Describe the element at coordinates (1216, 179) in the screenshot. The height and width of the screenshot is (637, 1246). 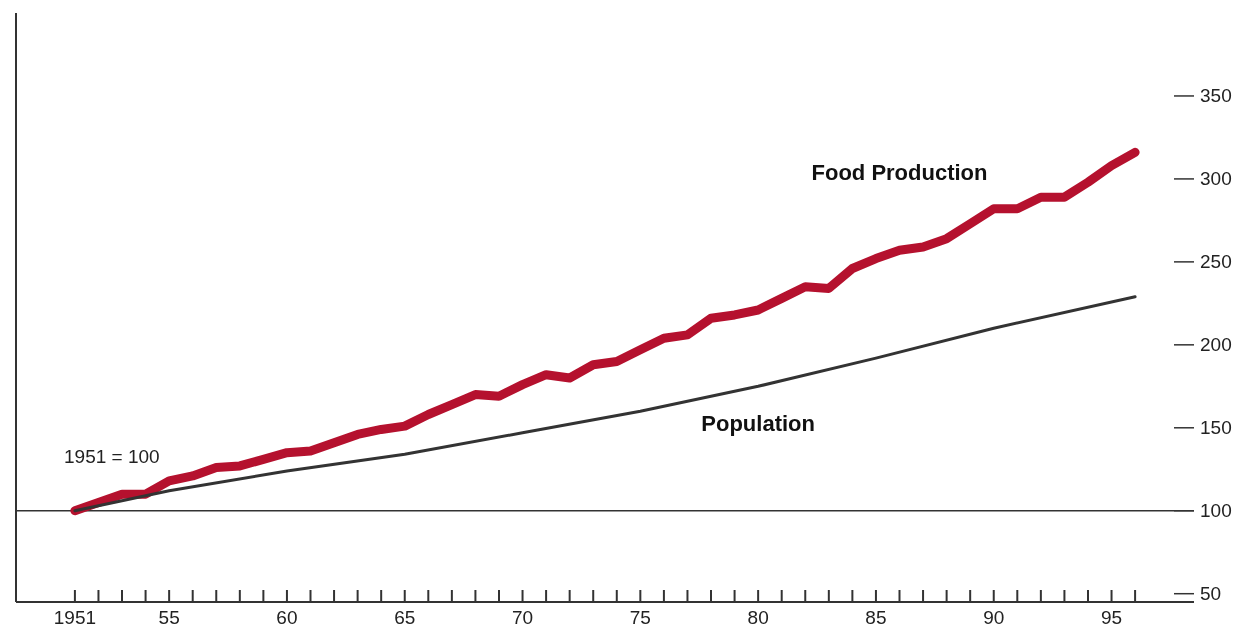
I see `y-tick-label: 300` at that location.